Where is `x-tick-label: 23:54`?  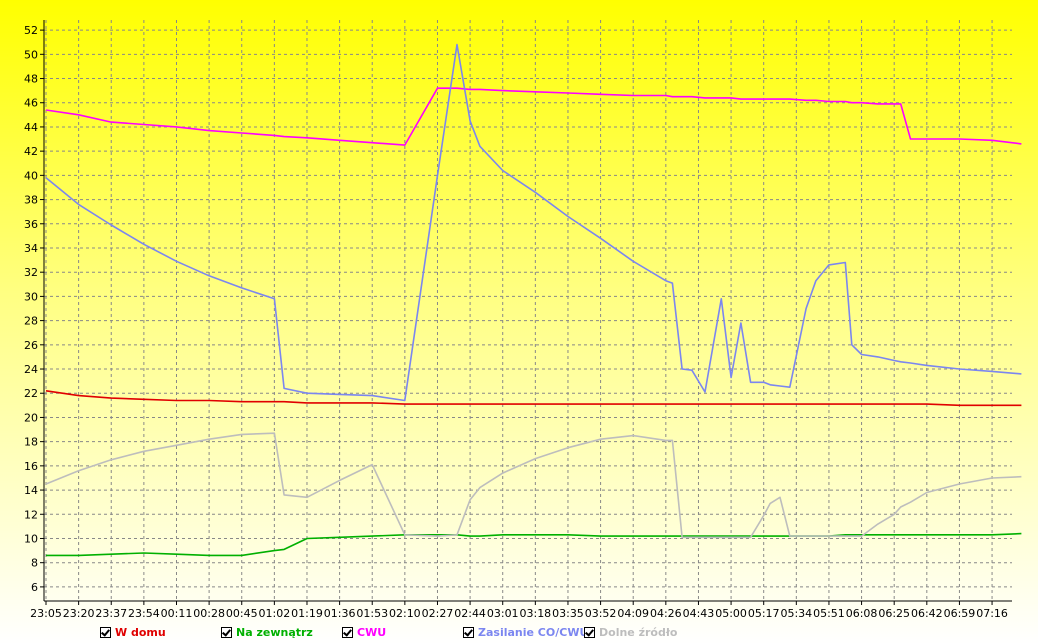
x-tick-label: 23:54 is located at coordinates (144, 613).